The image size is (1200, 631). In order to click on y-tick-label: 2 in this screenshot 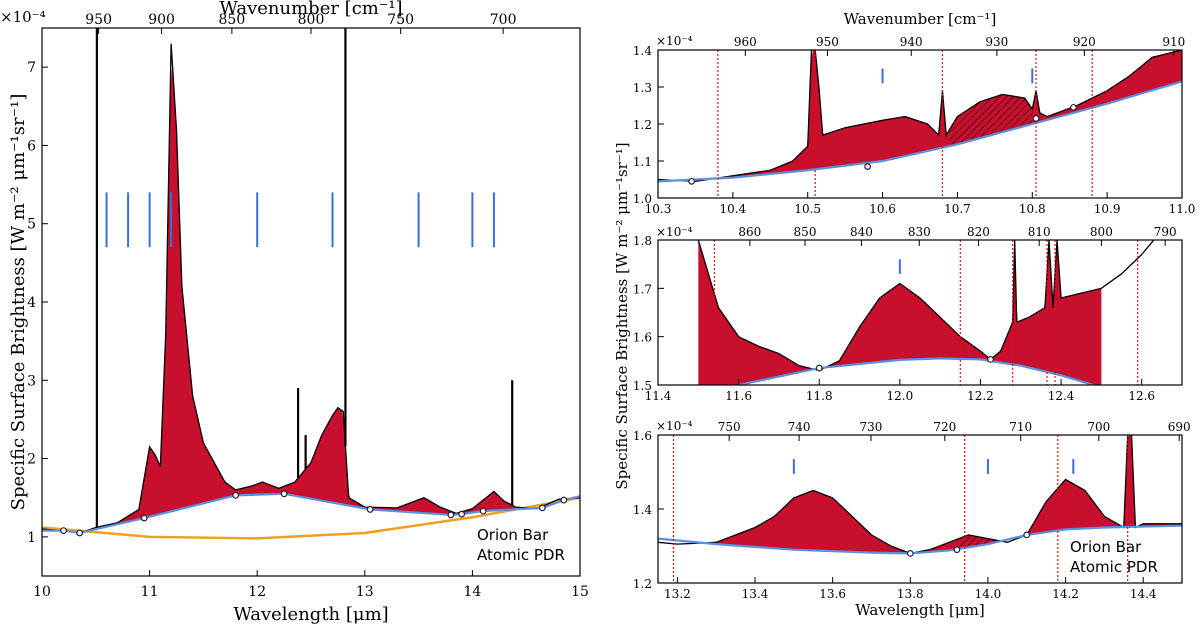, I will do `click(31, 460)`.